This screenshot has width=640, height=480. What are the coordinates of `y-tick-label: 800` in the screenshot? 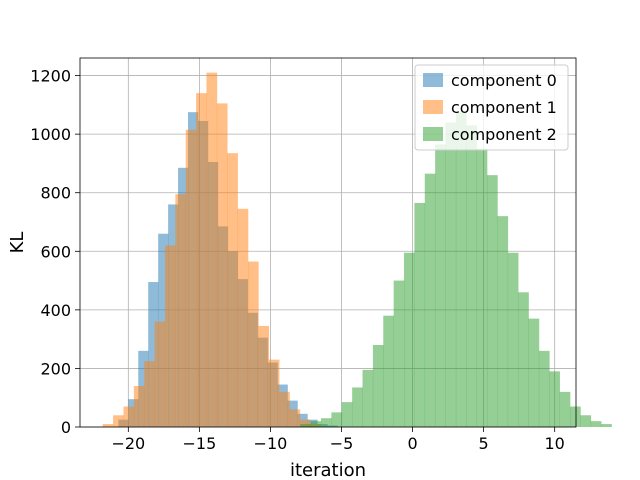 It's located at (55, 193).